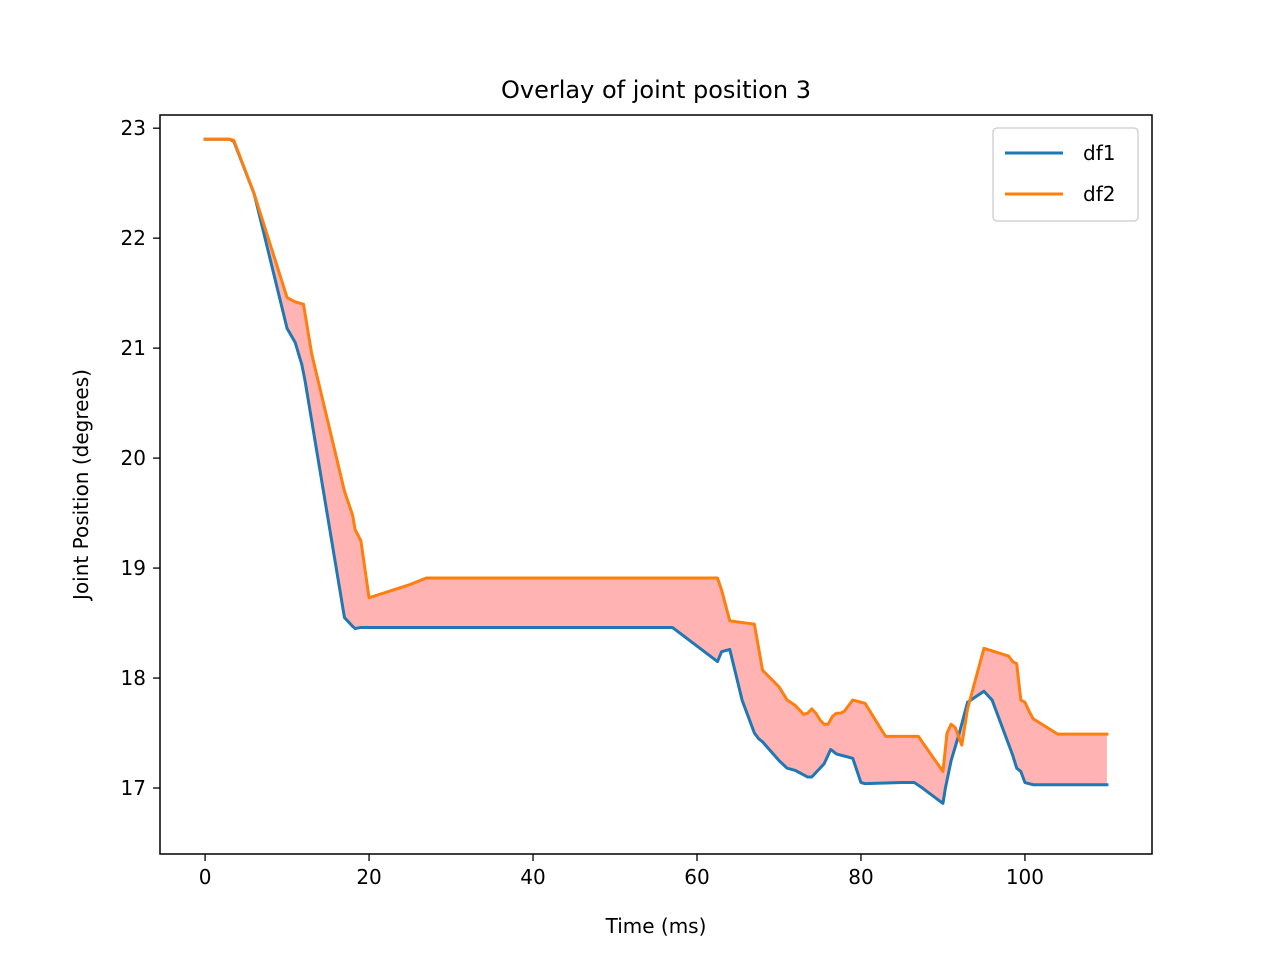  Describe the element at coordinates (656, 90) in the screenshot. I see `chart-title: Overlay of joint position 3` at that location.